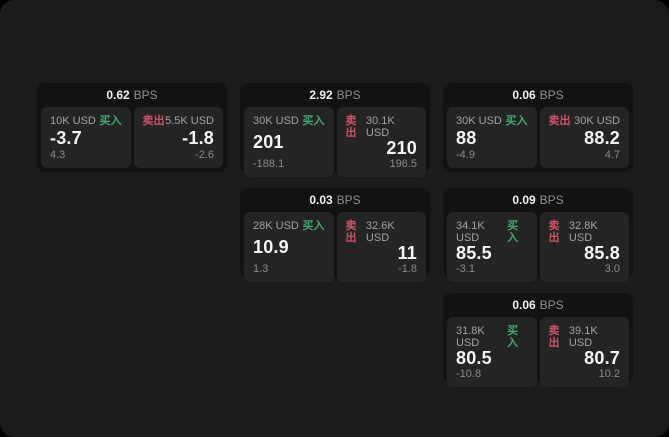 Image resolution: width=669 pixels, height=437 pixels. Describe the element at coordinates (380, 232) in the screenshot. I see `sell-amount: 32.6K USD` at that location.